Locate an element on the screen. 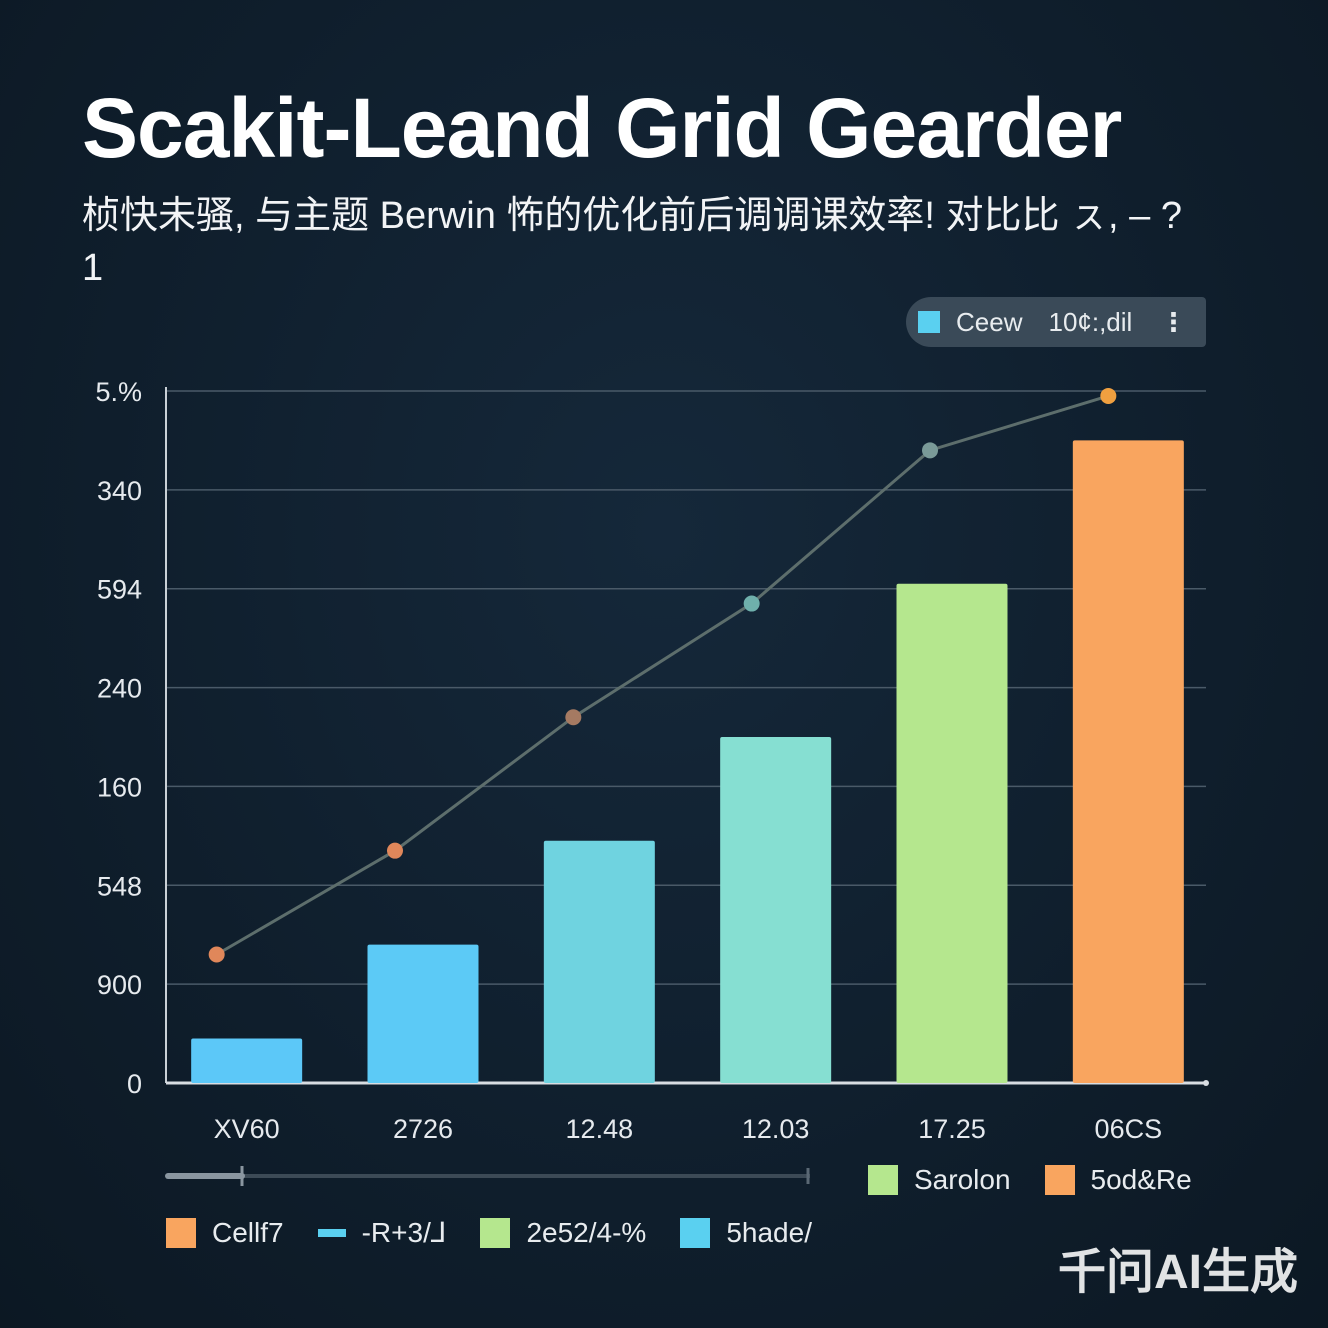  legend-bottom-1-label: Sarolon is located at coordinates (962, 1179).